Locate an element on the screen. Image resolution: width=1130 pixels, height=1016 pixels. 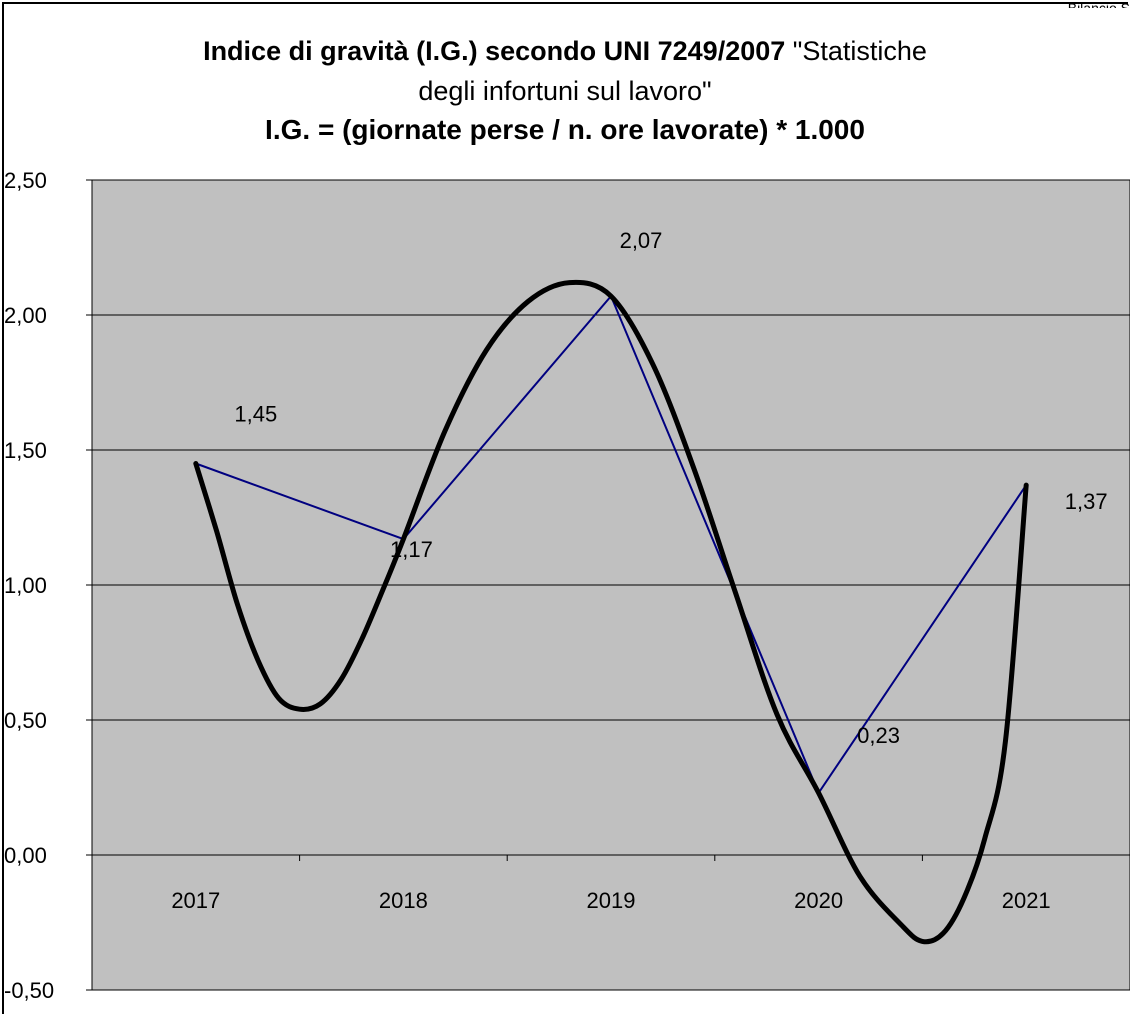
x-tick-label: 2019 is located at coordinates (611, 900).